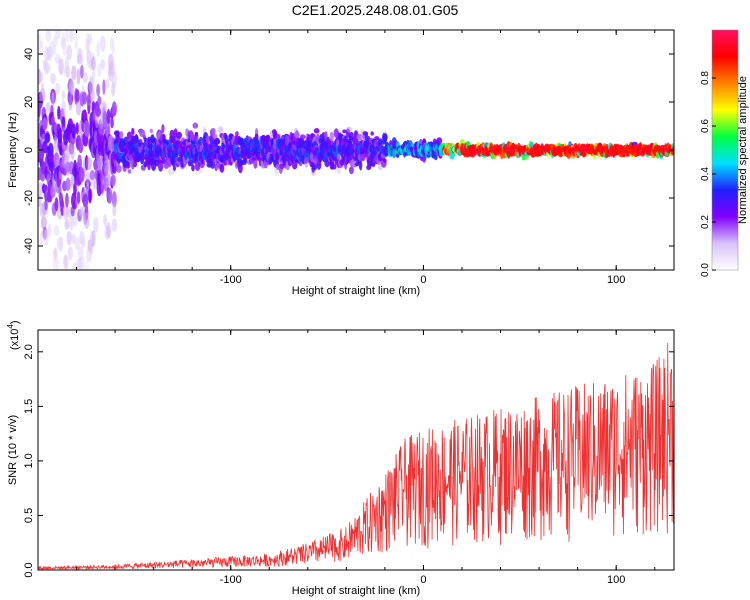 Image resolution: width=750 pixels, height=600 pixels. What do you see at coordinates (13, 335) in the screenshot?
I see `snr-scale-label: (x104)` at bounding box center [13, 335].